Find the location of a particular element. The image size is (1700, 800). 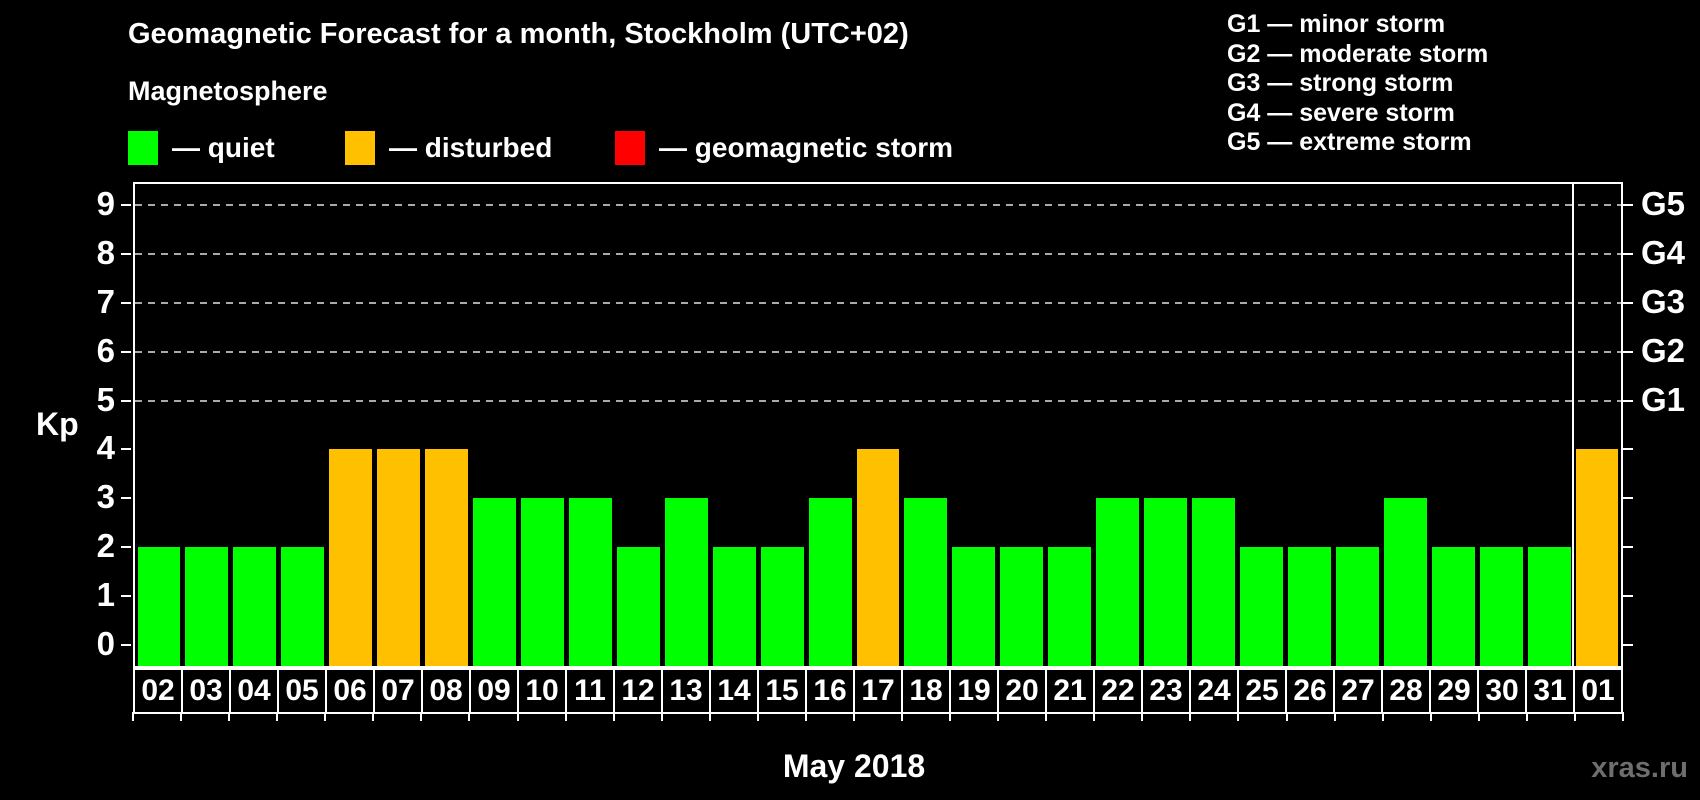

day-label-cell-20: 20 is located at coordinates (1023, 691).